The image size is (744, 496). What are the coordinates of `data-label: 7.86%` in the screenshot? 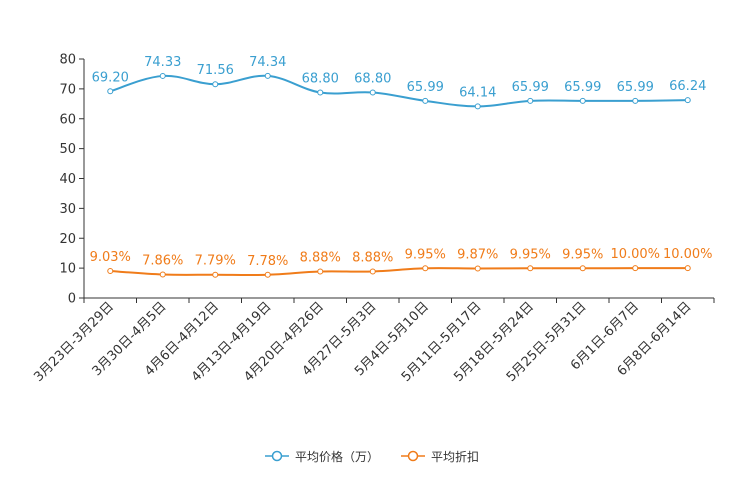 It's located at (162, 261).